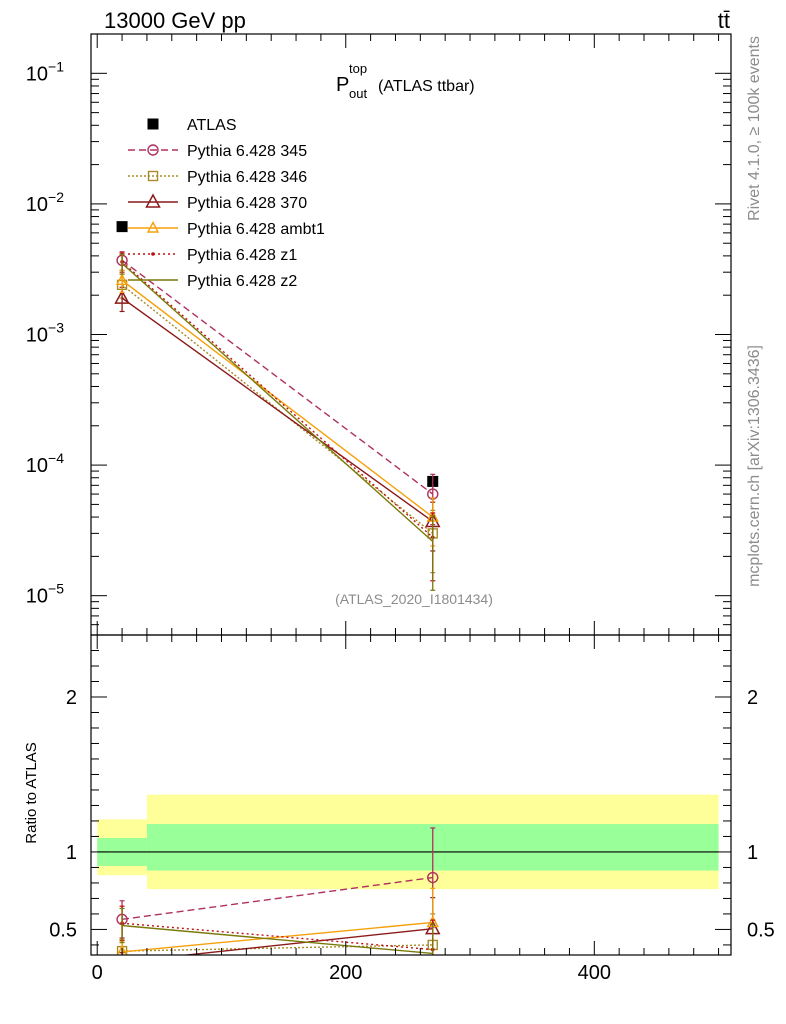 The height and width of the screenshot is (1024, 786). I want to click on legend-item-data: ATLAS, so click(192, 125).